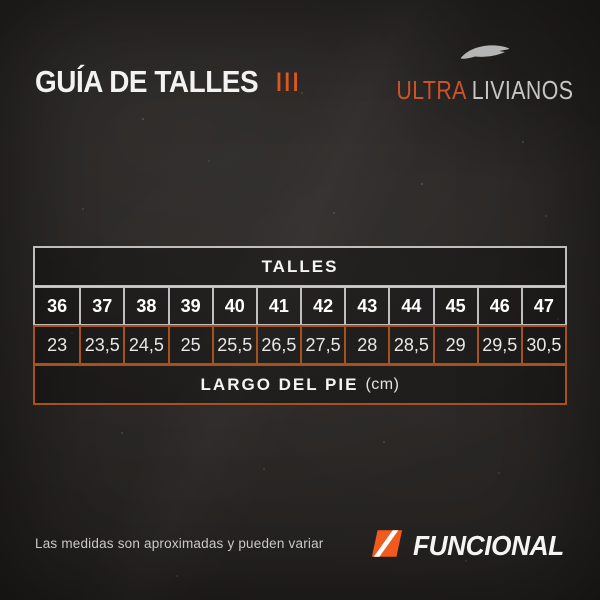 The height and width of the screenshot is (600, 600). Describe the element at coordinates (454, 306) in the screenshot. I see `size-cell: 45` at that location.